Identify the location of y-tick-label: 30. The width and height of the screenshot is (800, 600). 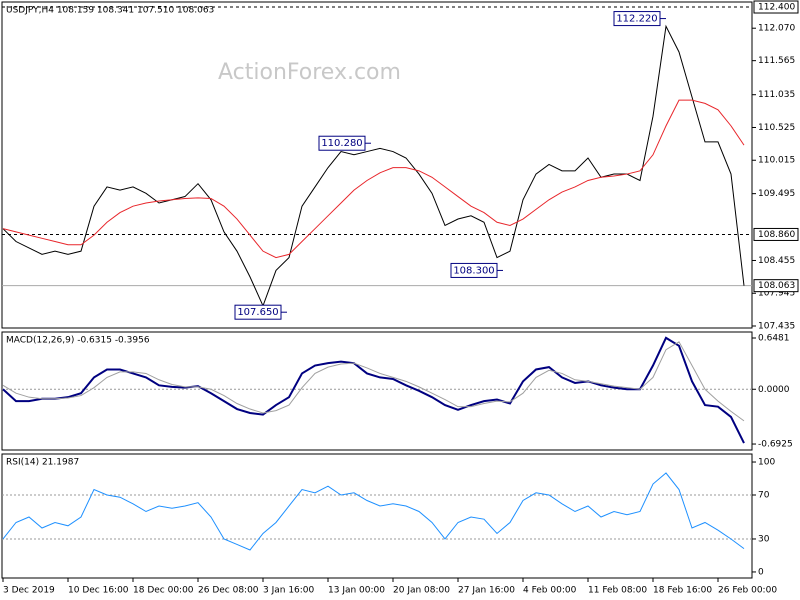
(764, 539).